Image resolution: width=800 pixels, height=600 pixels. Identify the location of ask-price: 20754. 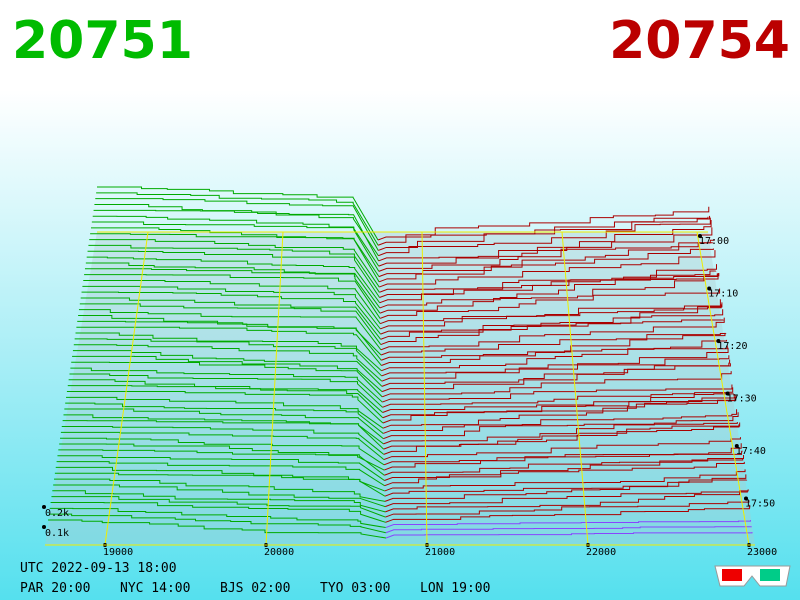
(699, 41).